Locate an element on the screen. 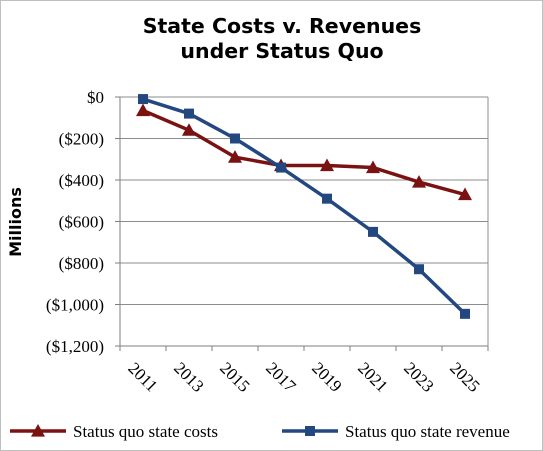 The image size is (543, 451). legend-label-0: Status quo state costs is located at coordinates (145, 431).